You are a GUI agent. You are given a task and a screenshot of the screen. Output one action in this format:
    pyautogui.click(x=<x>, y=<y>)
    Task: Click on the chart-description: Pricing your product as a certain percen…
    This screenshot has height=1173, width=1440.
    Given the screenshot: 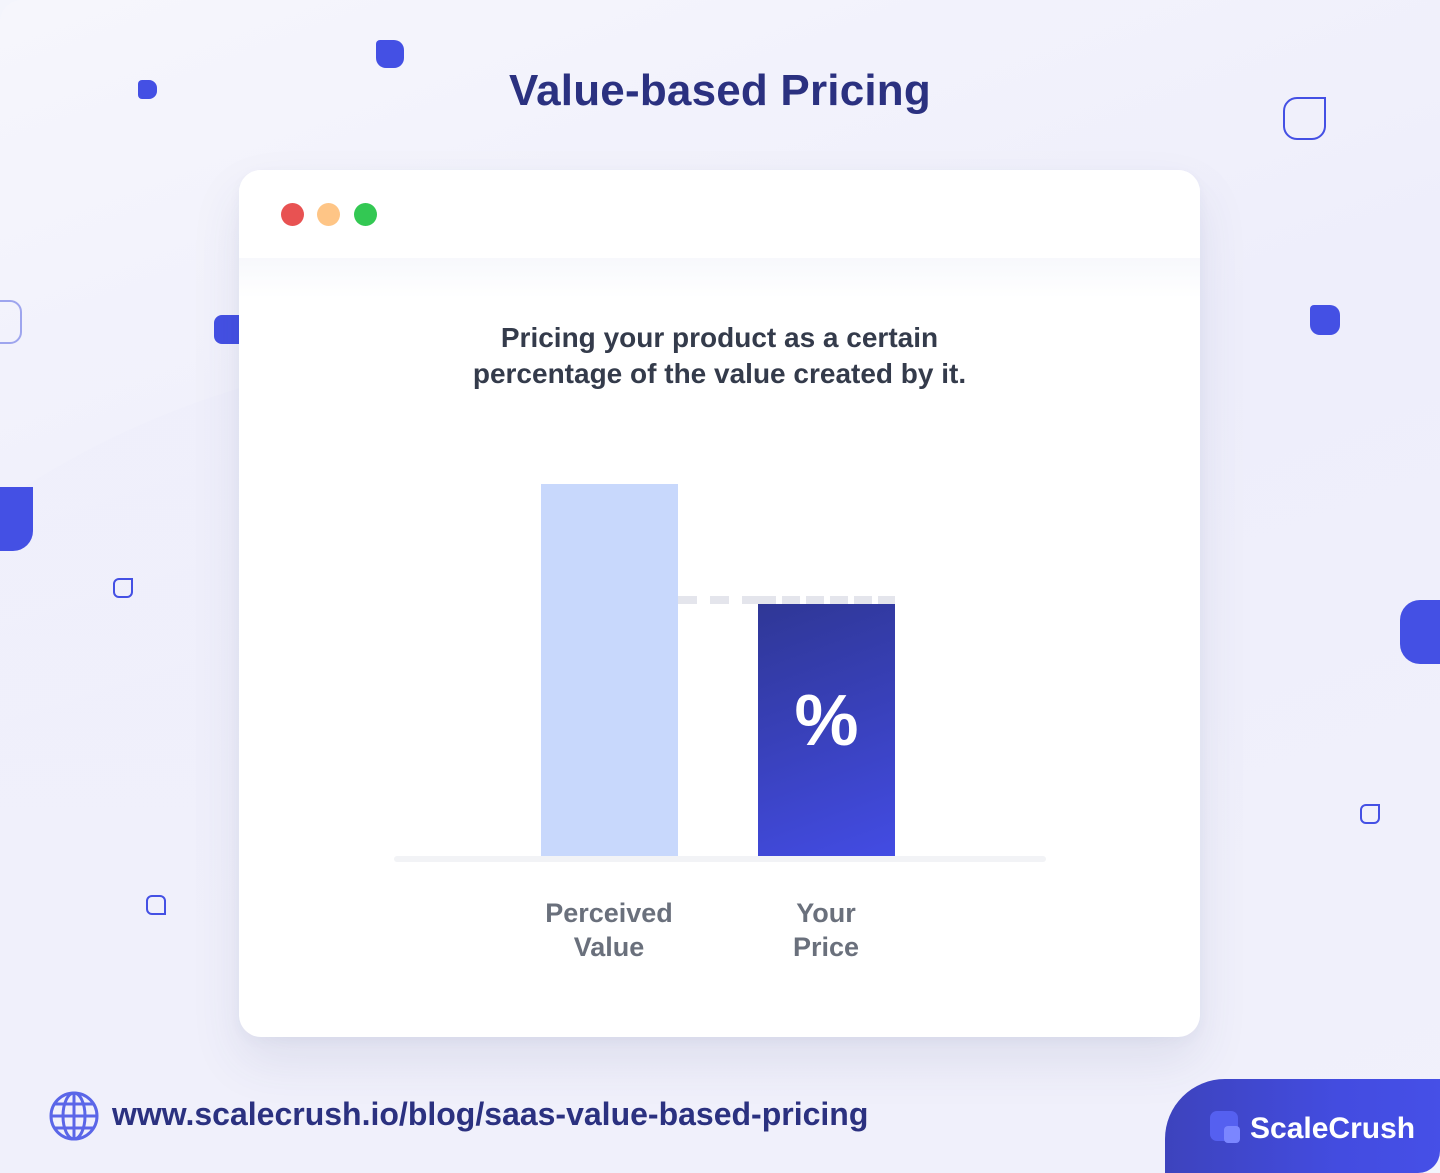 What is the action you would take?
    pyautogui.click(x=719, y=356)
    